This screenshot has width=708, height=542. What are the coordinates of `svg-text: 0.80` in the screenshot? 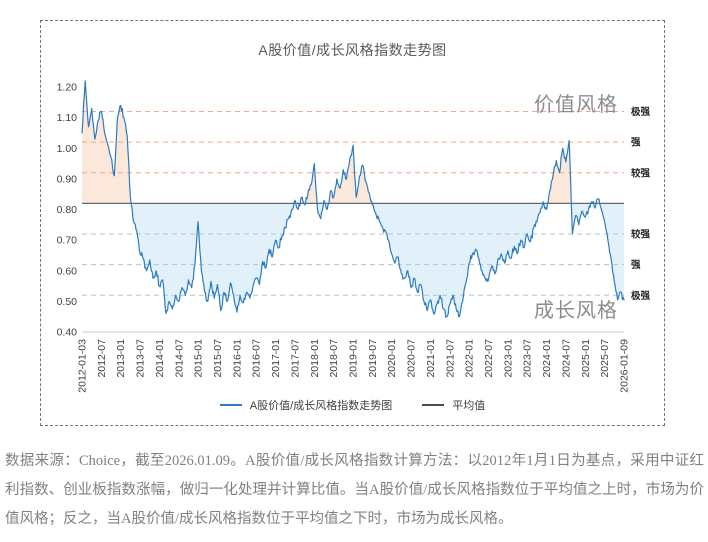 It's located at (67, 210).